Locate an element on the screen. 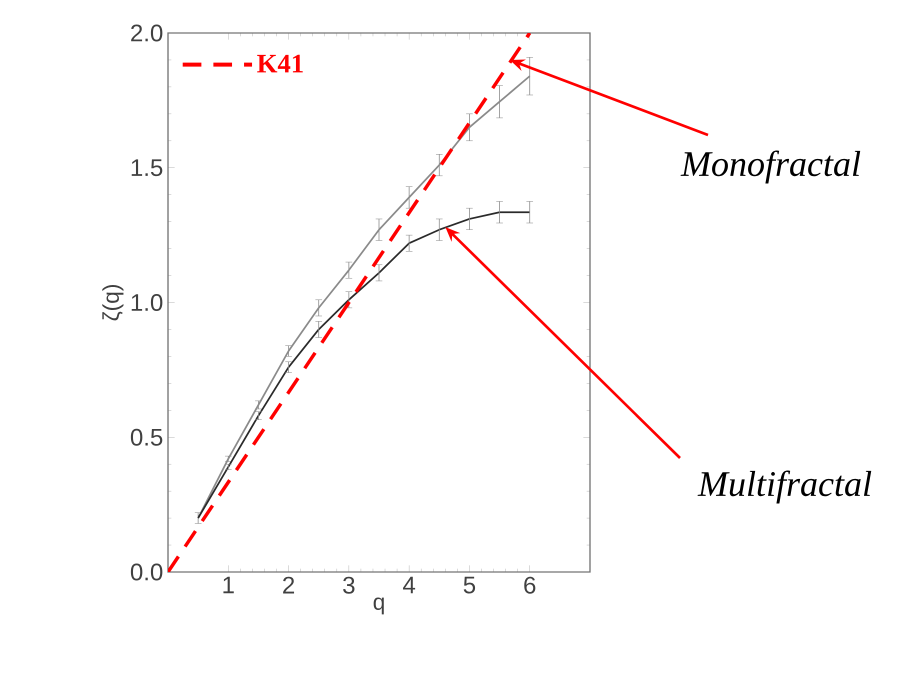 The image size is (920, 683). y-tick-label: 0.5 is located at coordinates (146, 437).